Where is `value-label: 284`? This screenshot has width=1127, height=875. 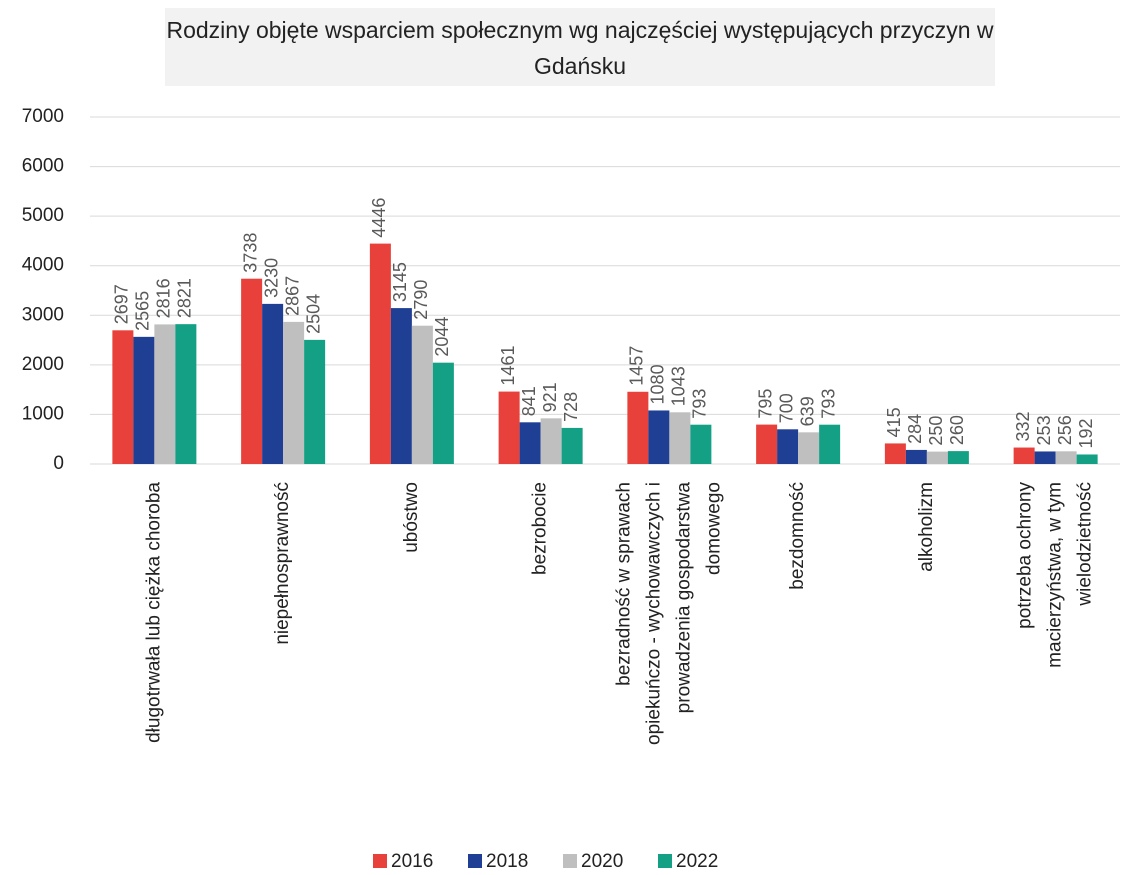
value-label: 284 is located at coordinates (915, 429).